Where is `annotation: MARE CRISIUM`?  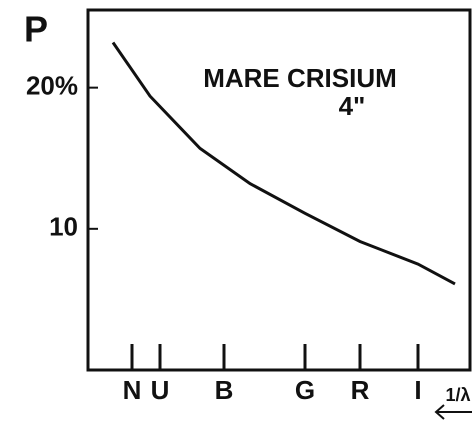 annotation: MARE CRISIUM is located at coordinates (300, 78).